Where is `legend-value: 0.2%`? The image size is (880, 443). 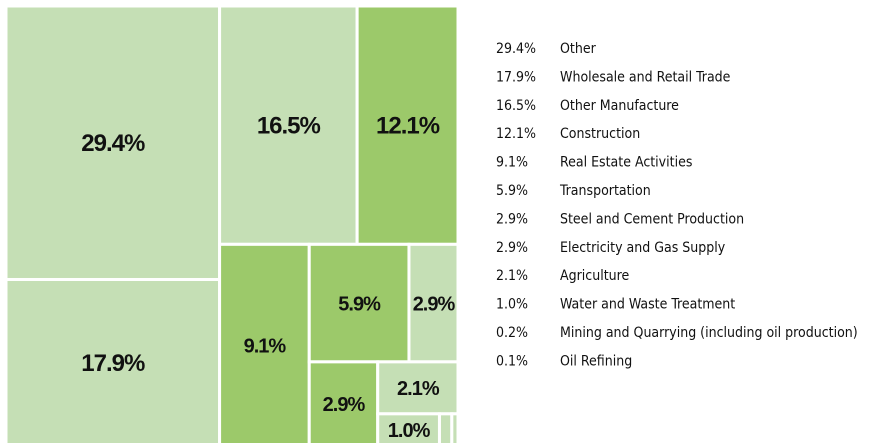
legend-value: 0.2% is located at coordinates (512, 333).